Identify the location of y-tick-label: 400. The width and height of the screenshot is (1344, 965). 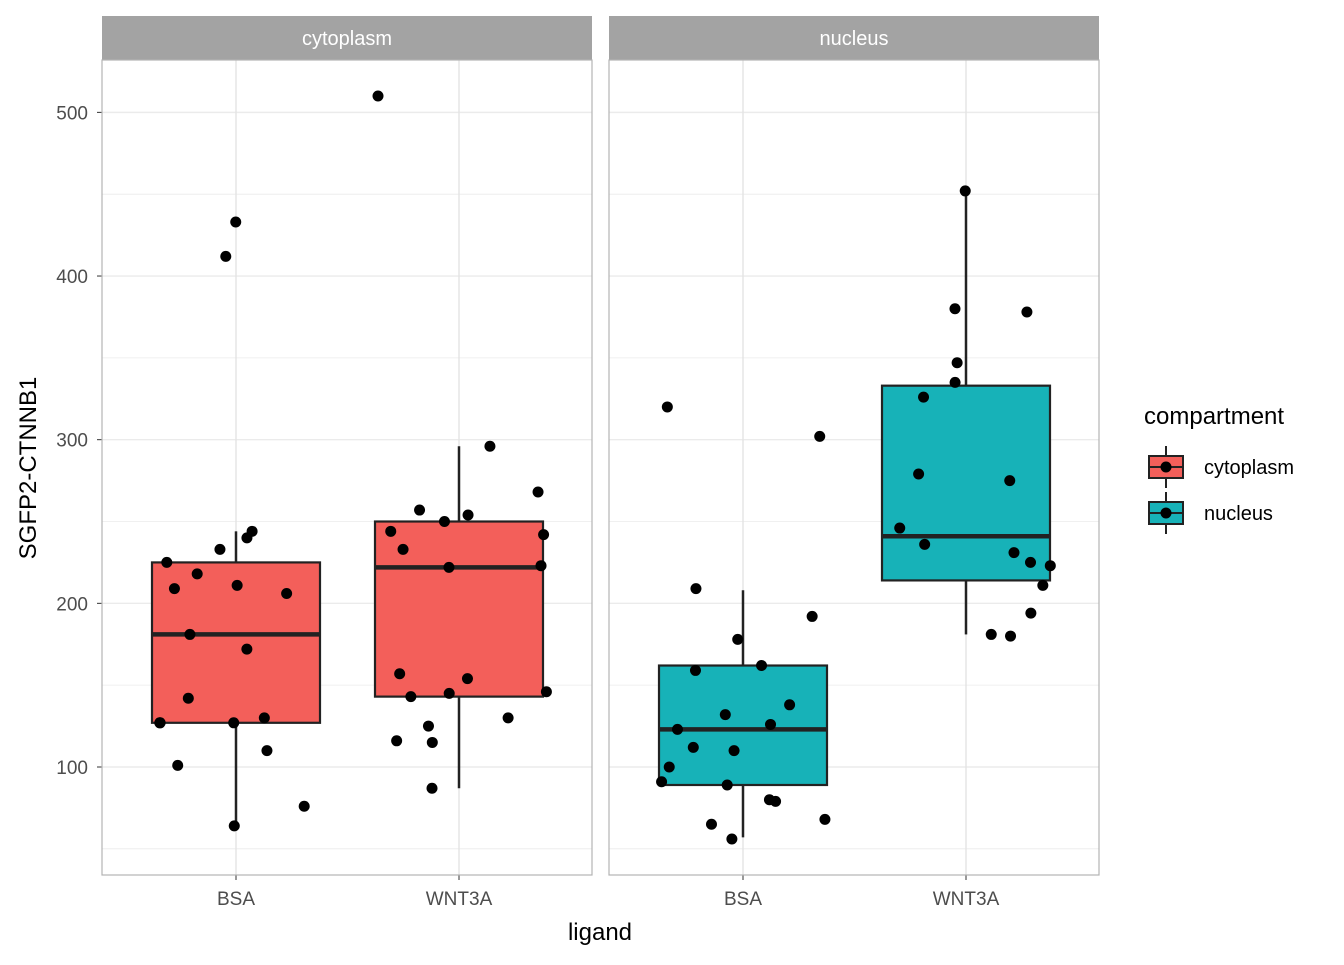
(72, 277).